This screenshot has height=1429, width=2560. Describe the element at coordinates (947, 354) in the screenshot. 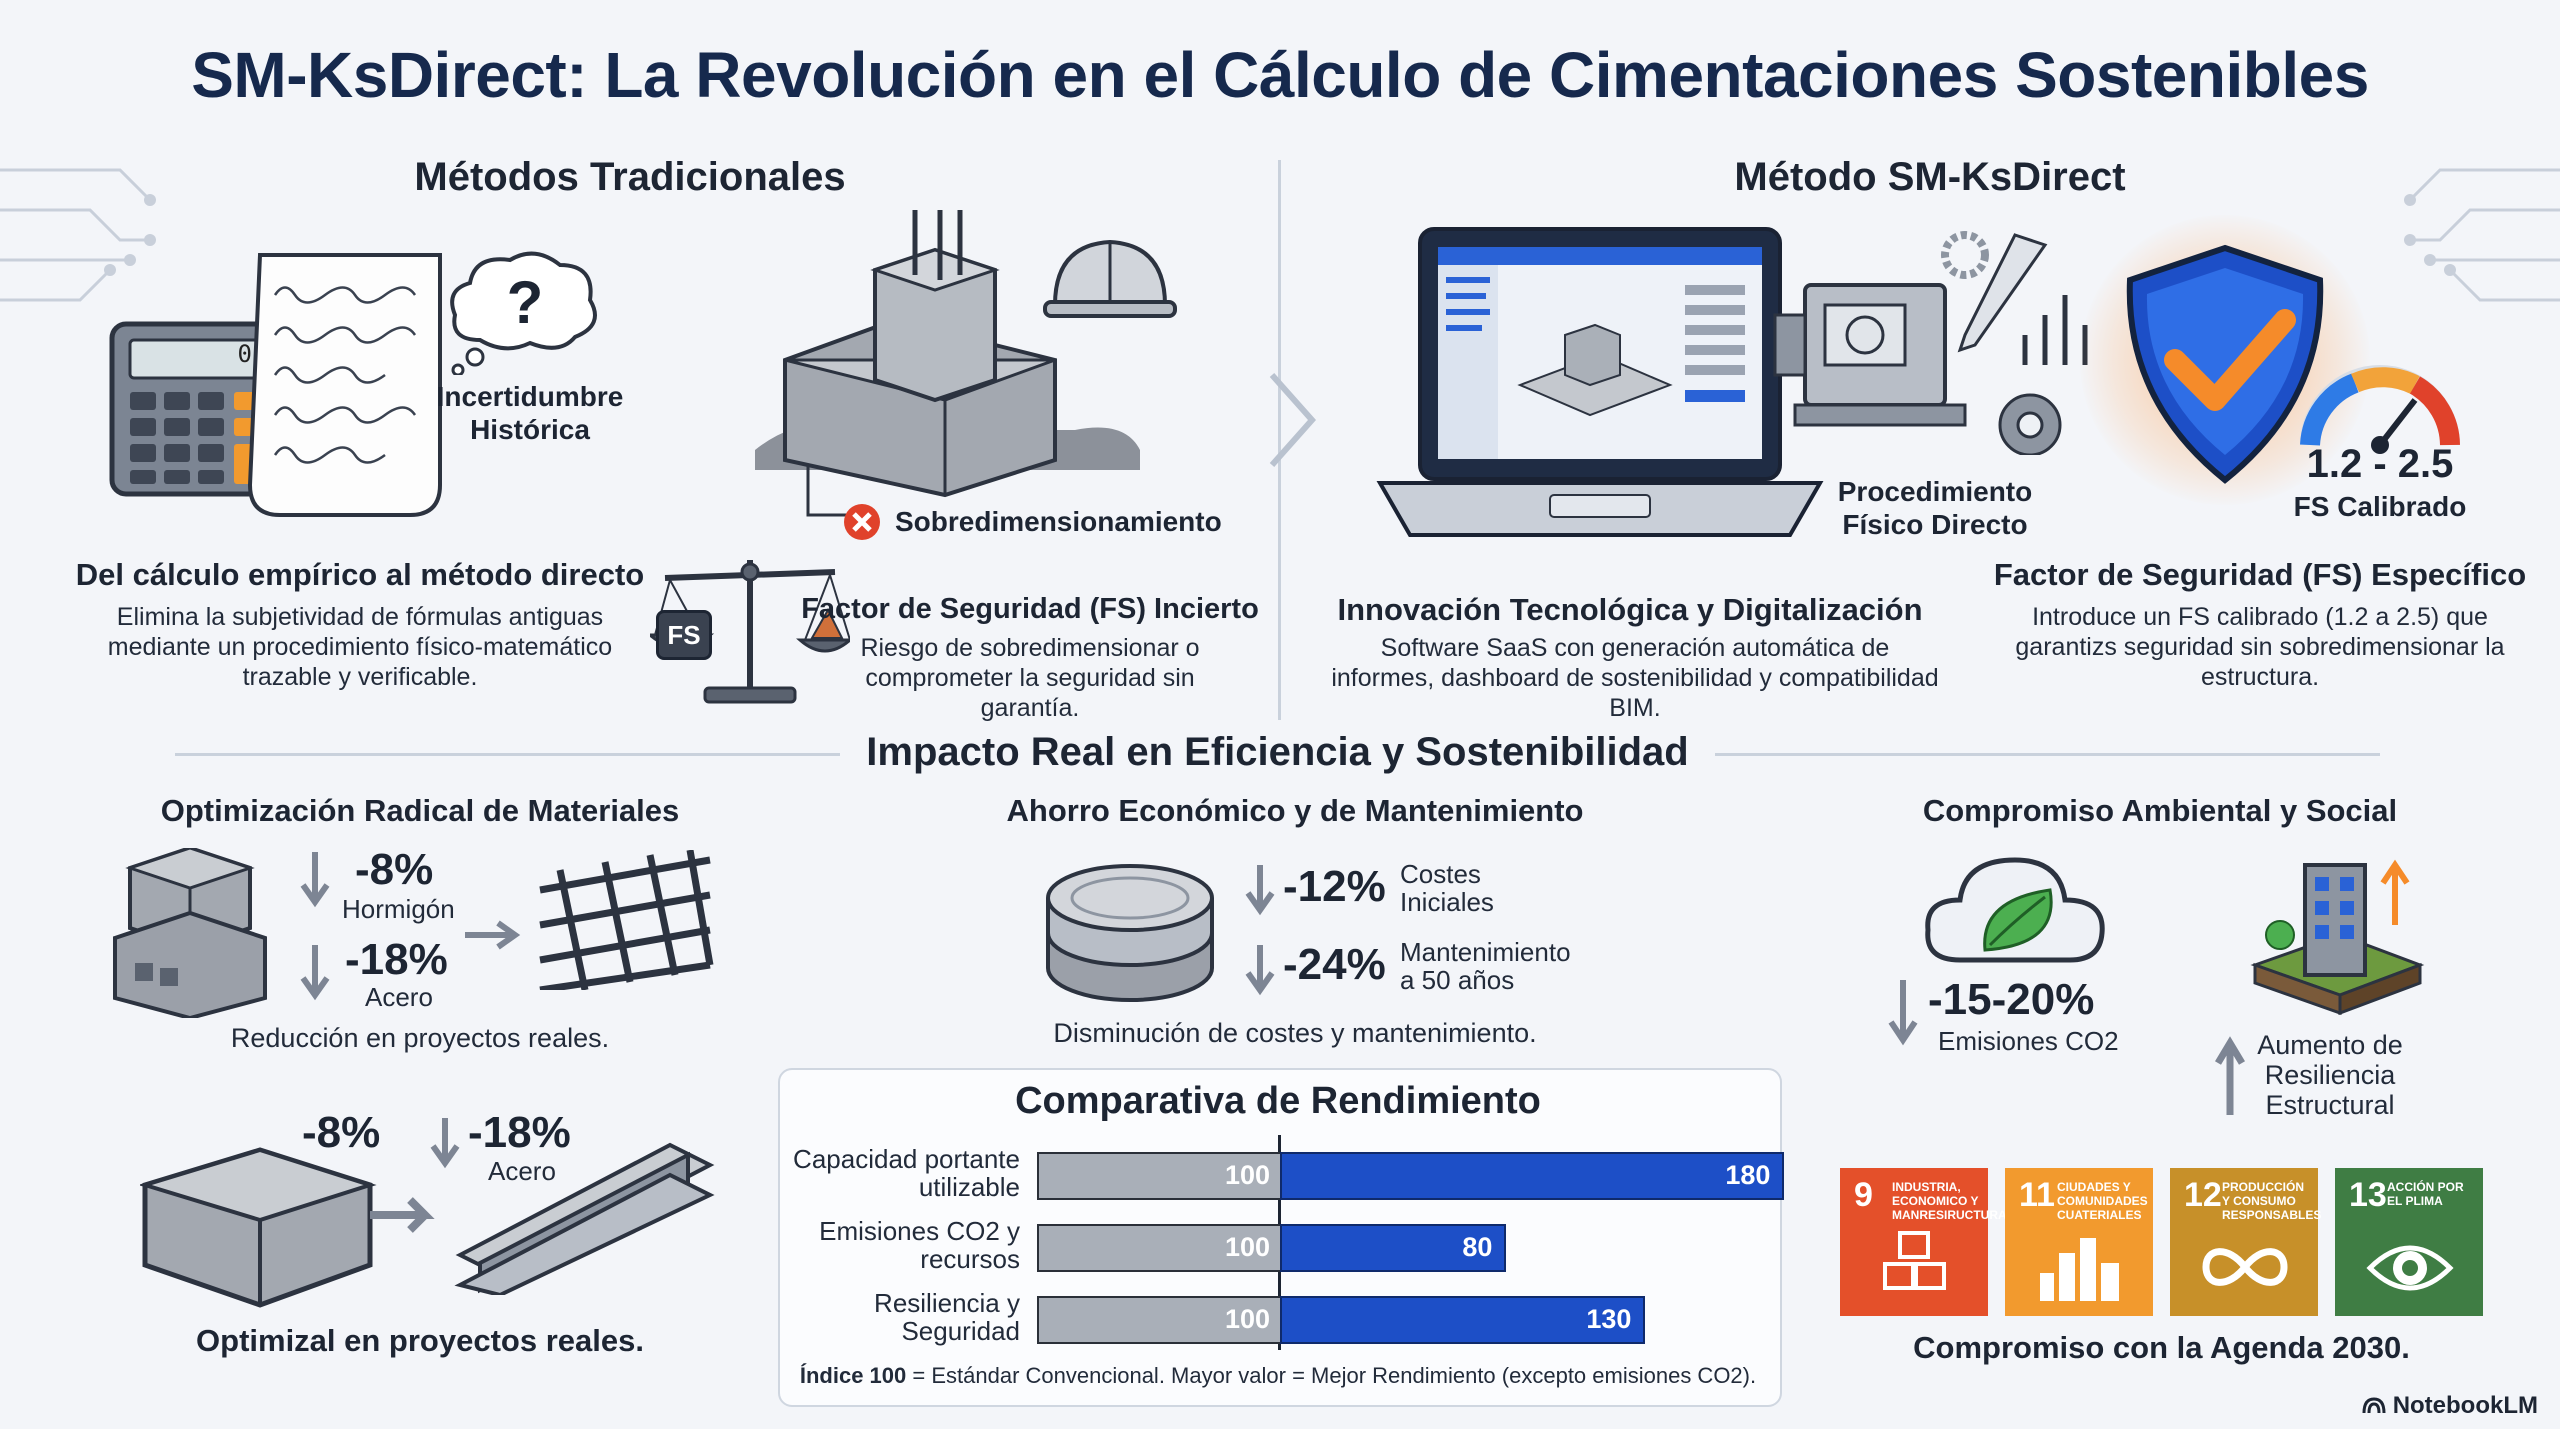

I see `concrete-footing-icon` at that location.